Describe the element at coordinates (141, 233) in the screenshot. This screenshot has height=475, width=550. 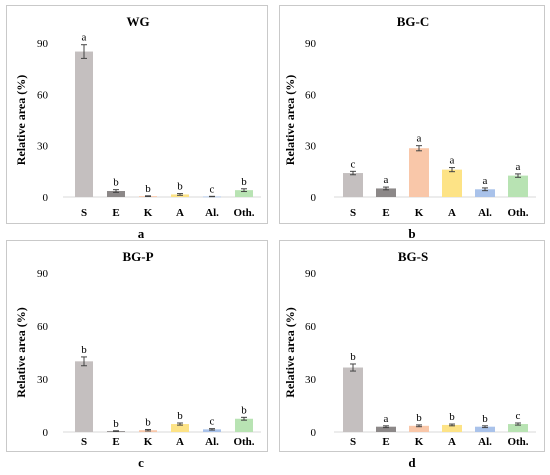
I see `panel-a-letter: a` at that location.